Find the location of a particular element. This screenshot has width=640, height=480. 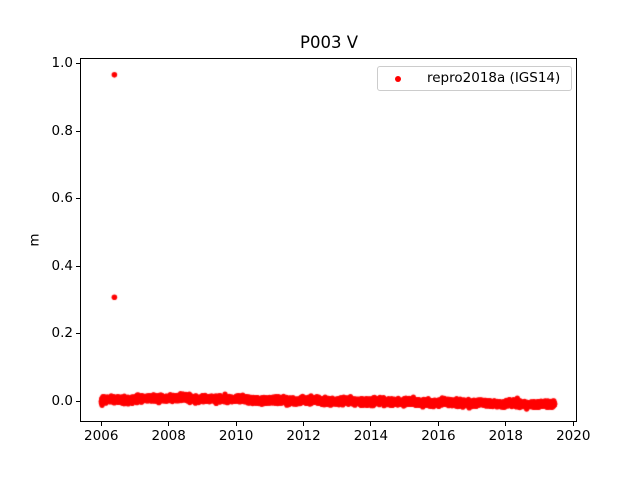

chart-title: P003 V is located at coordinates (329, 42).